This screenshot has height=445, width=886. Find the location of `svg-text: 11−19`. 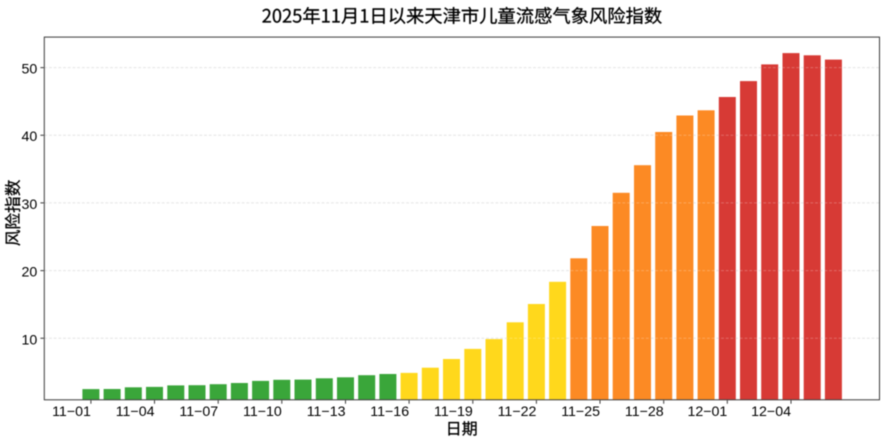

svg-text: 11−19 is located at coordinates (453, 412).